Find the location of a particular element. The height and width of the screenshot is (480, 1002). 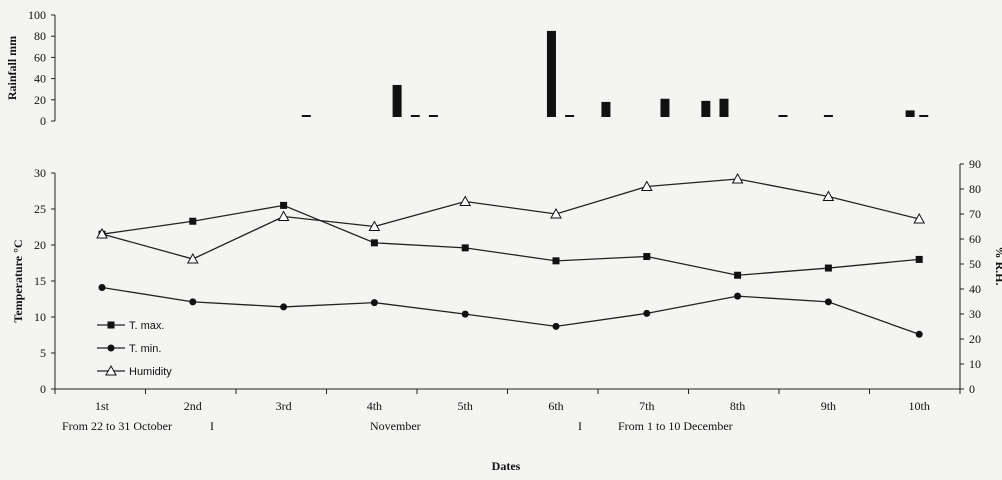

x-tick-label: 3rd is located at coordinates (284, 406).